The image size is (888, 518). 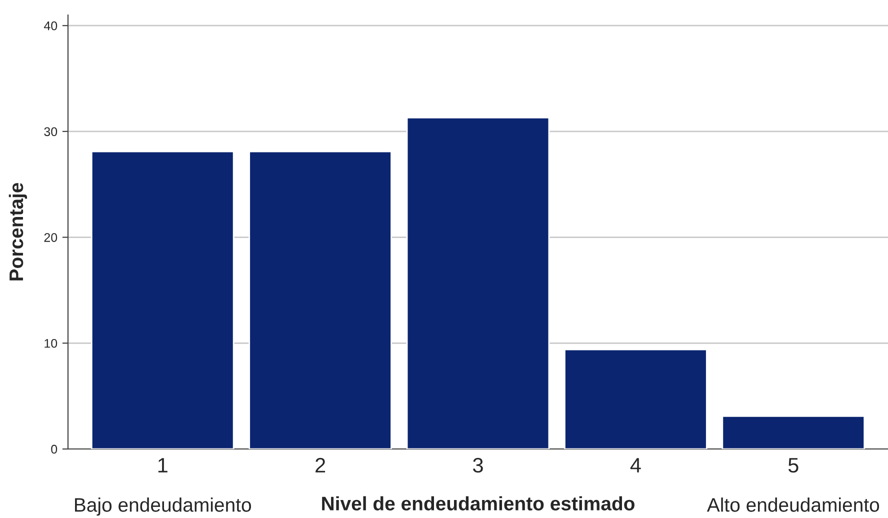 I want to click on y-axis-title: Porcentaje, so click(x=18, y=231).